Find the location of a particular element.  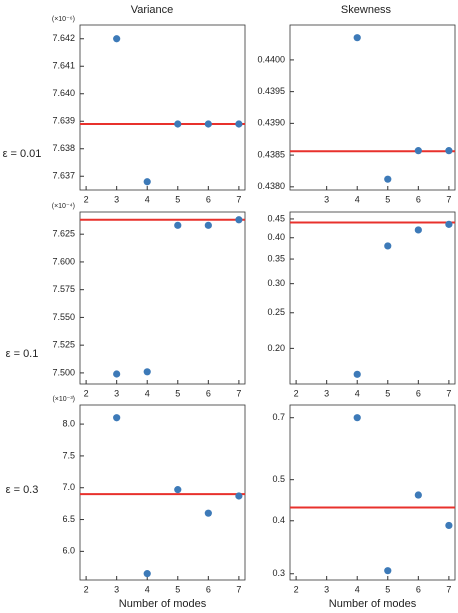

x-axis-label: Number of modes is located at coordinates (373, 603).